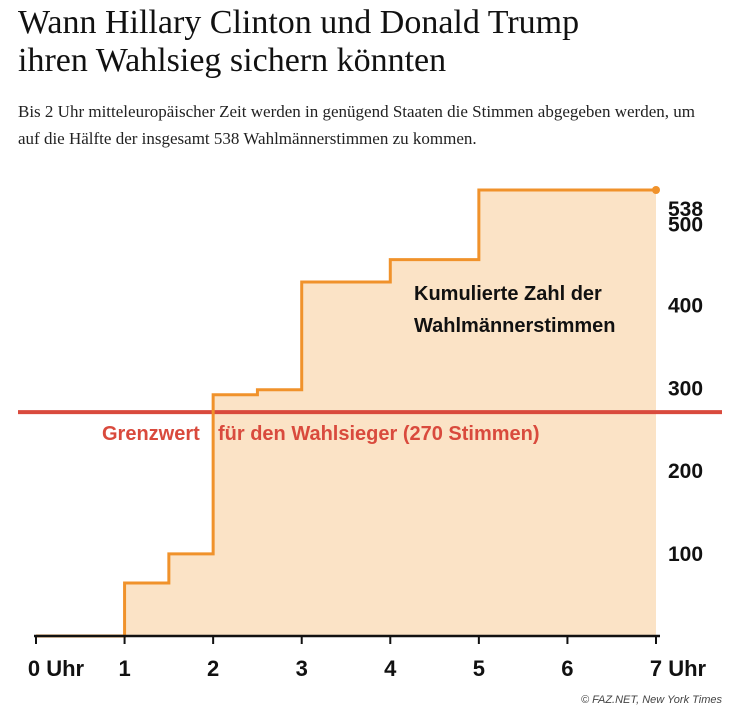  I want to click on x-tick-label-3: 3, so click(302, 668).